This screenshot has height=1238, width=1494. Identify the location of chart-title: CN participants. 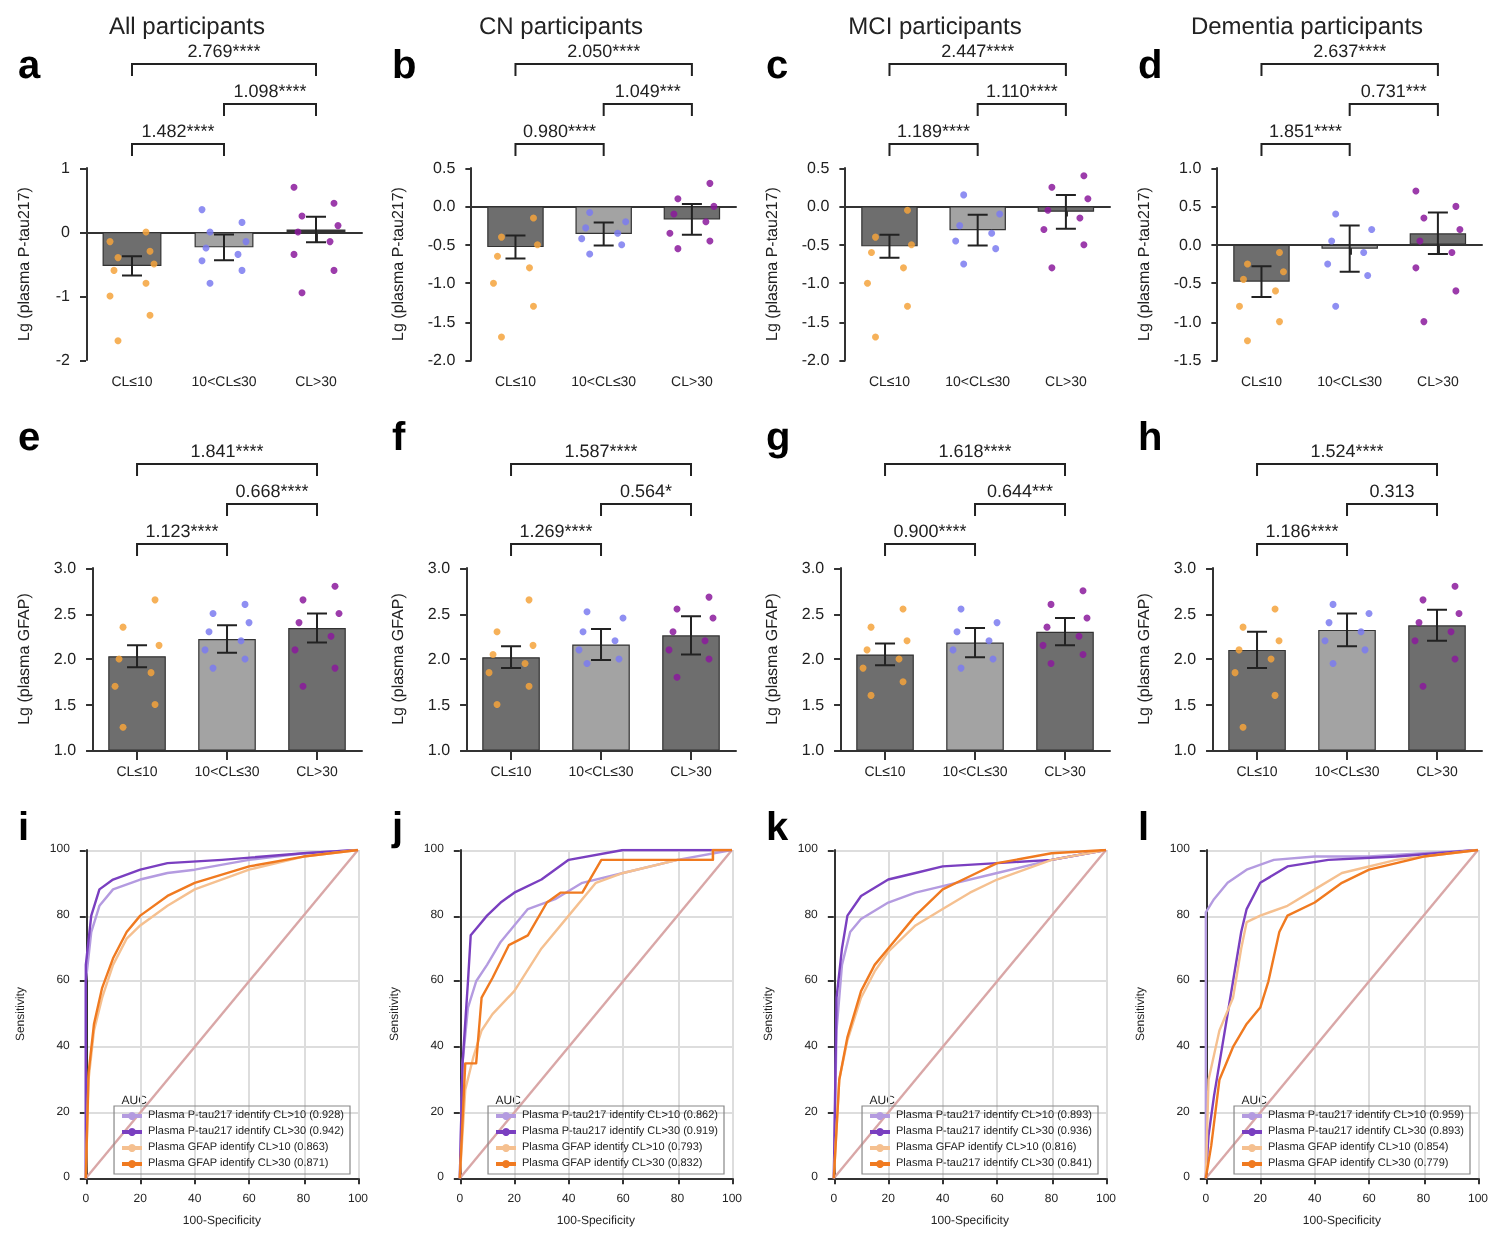
(560, 26).